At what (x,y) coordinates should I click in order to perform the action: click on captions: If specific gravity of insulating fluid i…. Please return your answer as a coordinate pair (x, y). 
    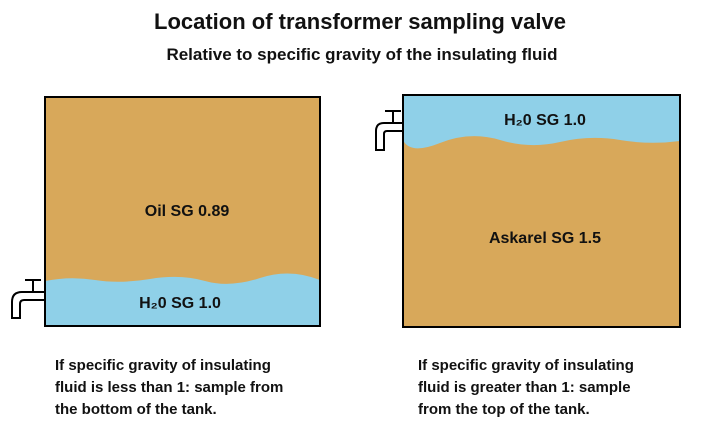
    Looking at the image, I should click on (344, 387).